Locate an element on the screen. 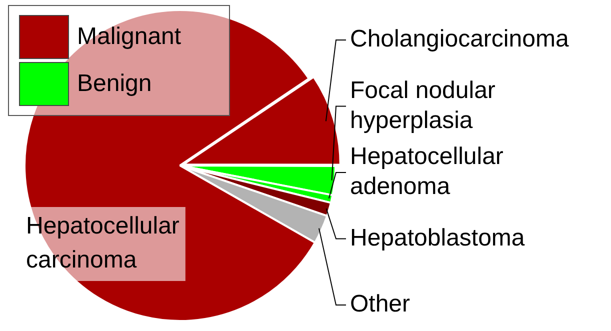 This screenshot has width=611, height=331. slice-label: Cholangiocarcinoma is located at coordinates (460, 39).